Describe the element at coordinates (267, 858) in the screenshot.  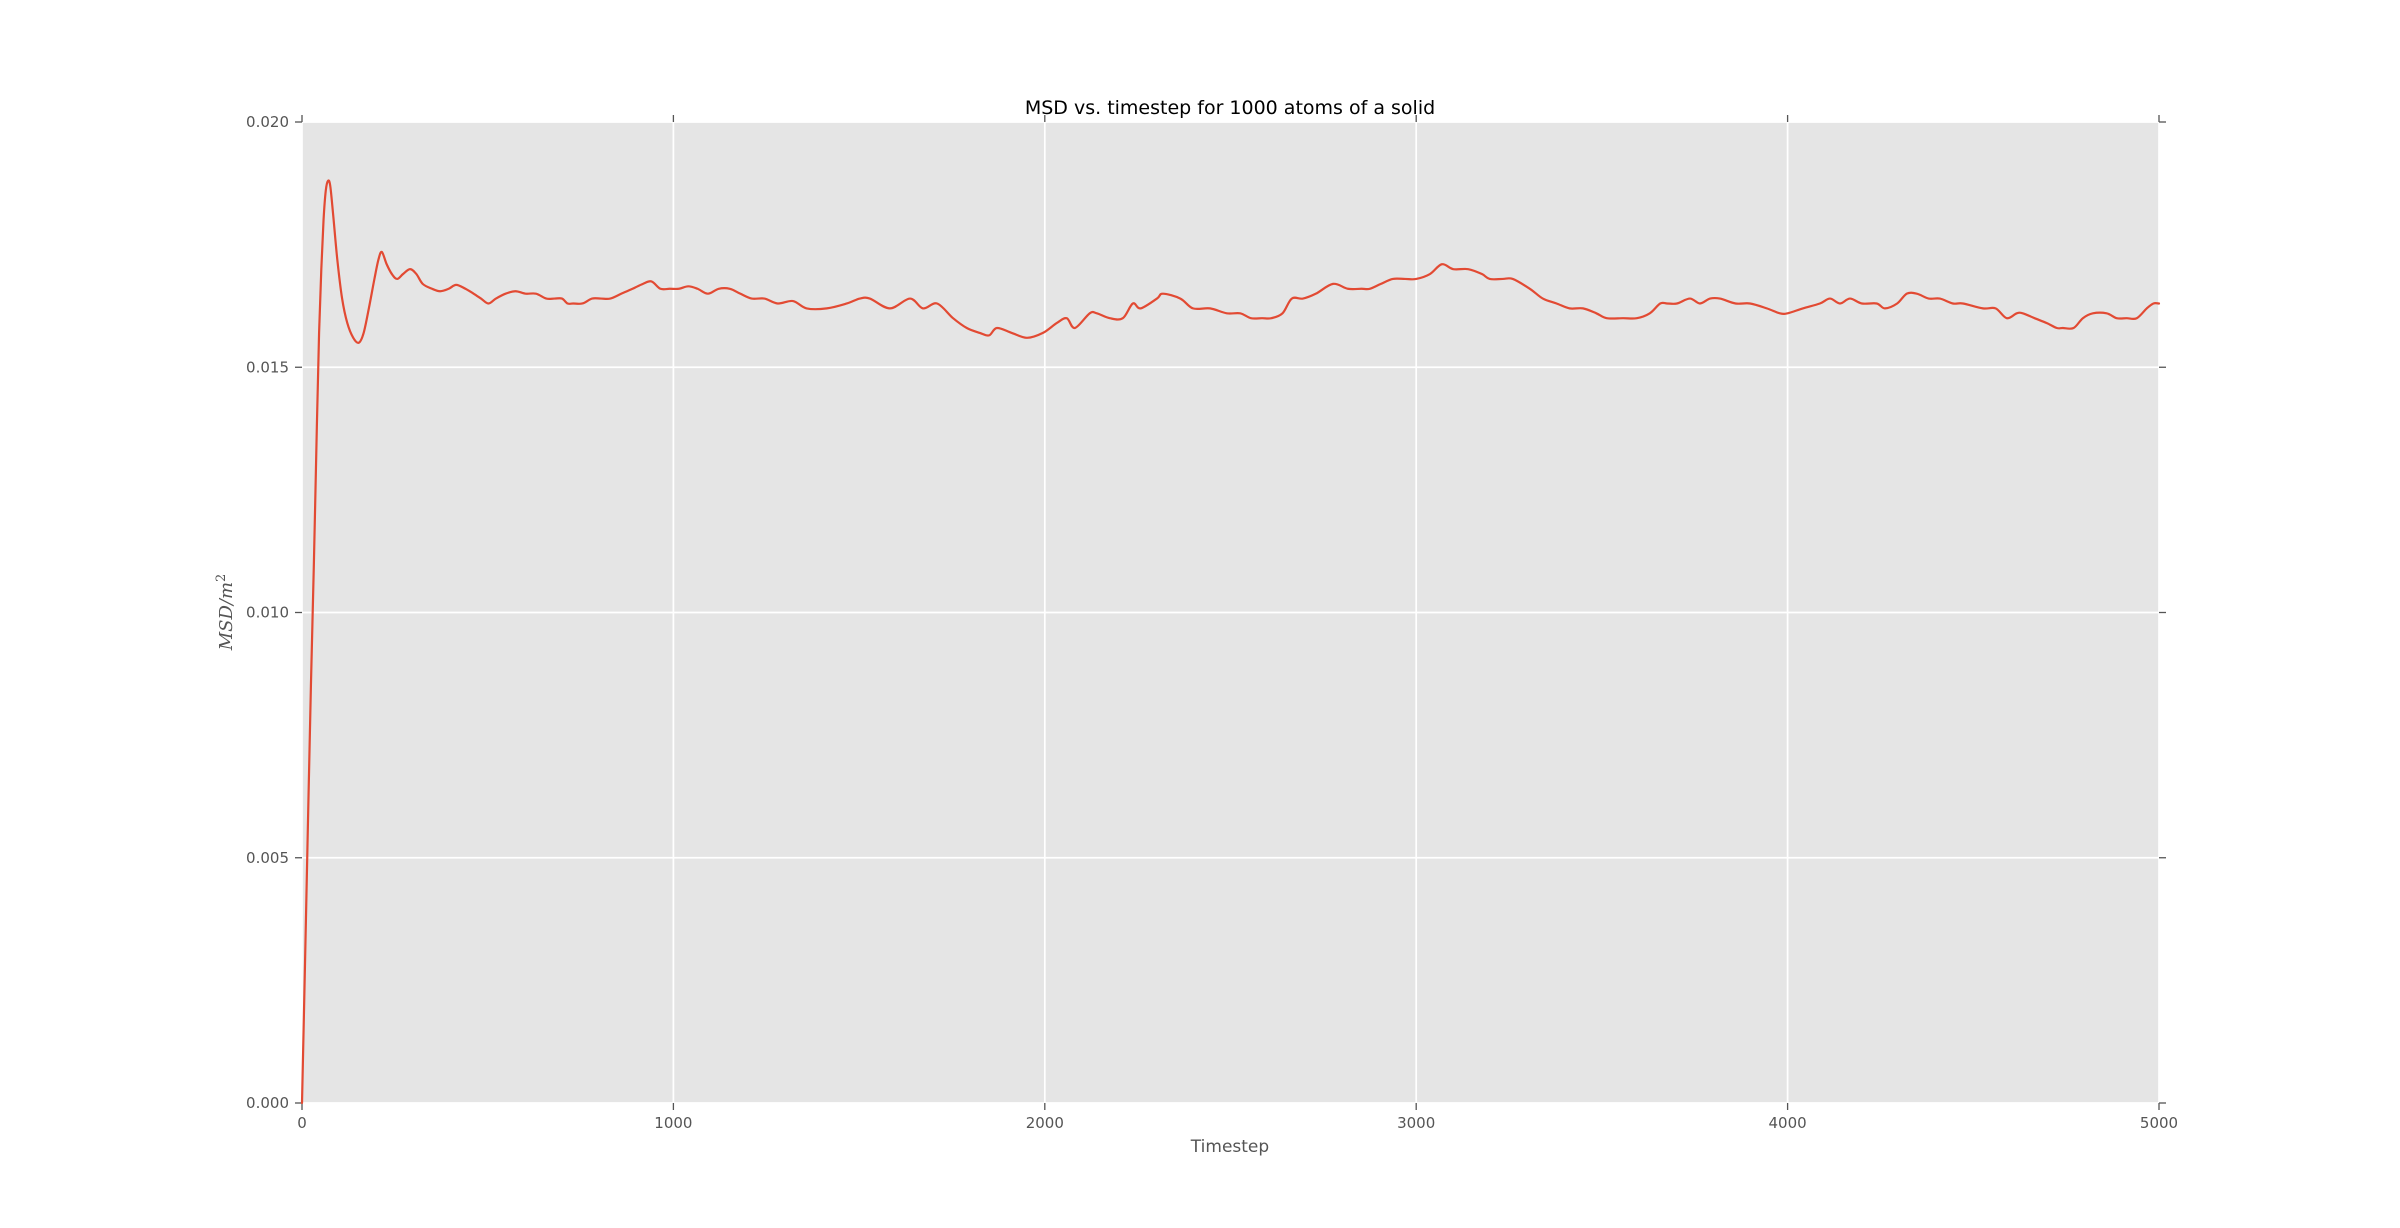
I see `y-tick-label: 0.005` at that location.